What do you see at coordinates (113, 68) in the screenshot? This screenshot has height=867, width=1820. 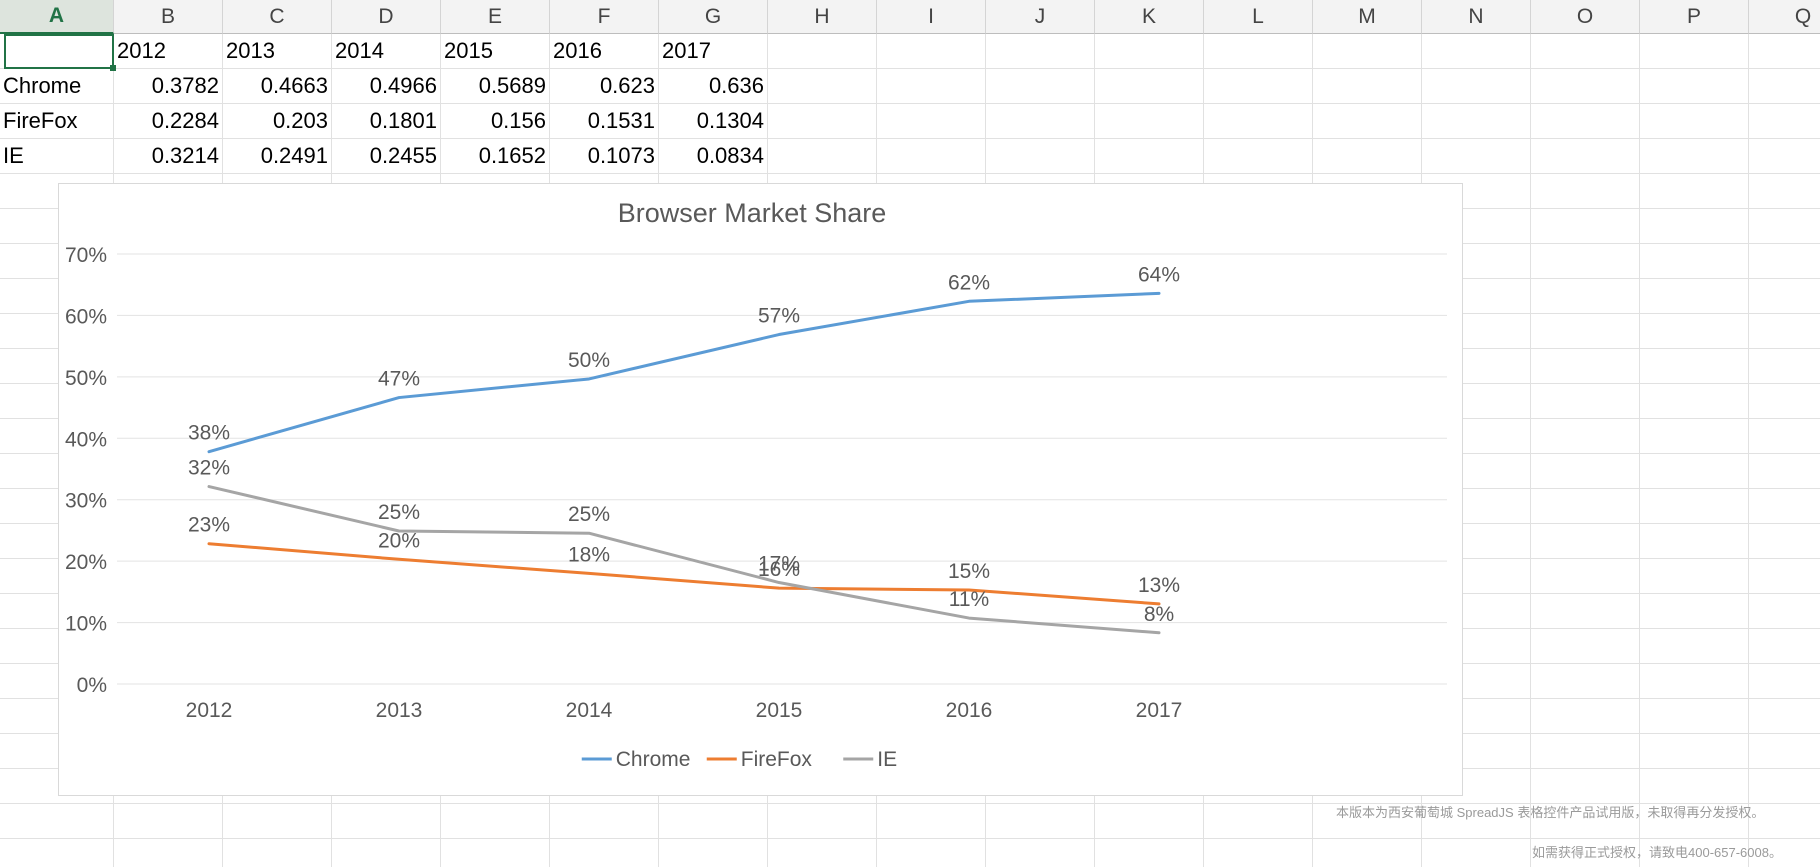 I see `fill-handle` at bounding box center [113, 68].